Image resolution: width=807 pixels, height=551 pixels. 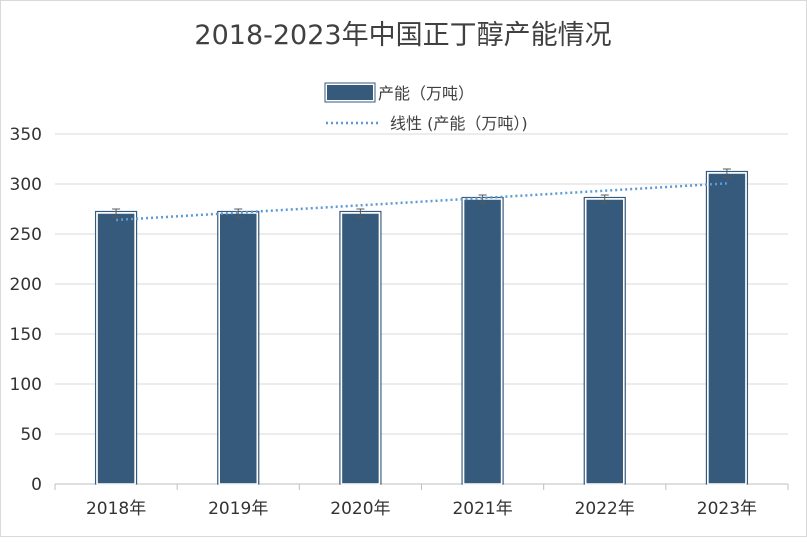 I want to click on x-tick-label: 2021年, so click(x=482, y=509).